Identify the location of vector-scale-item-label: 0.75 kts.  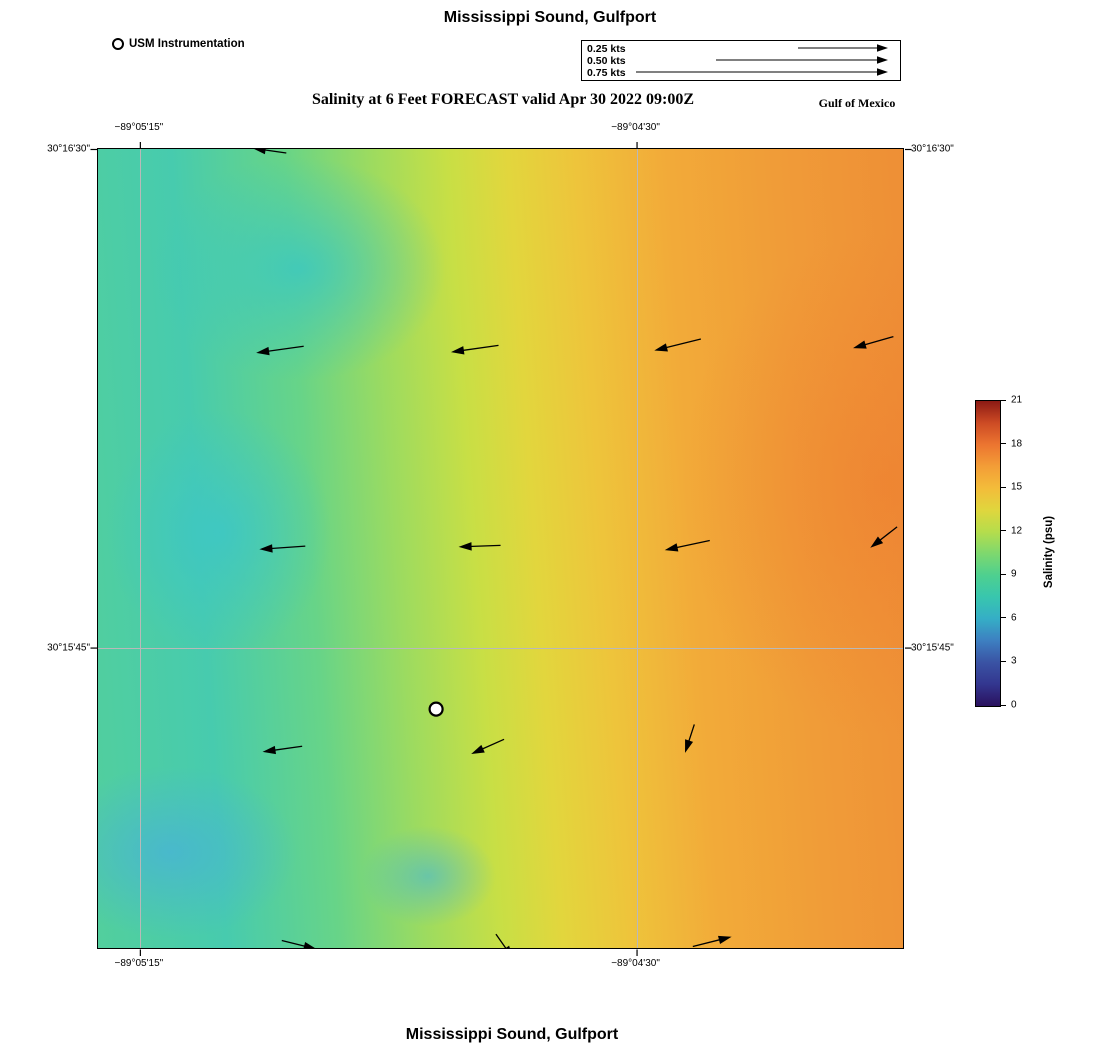
(606, 72).